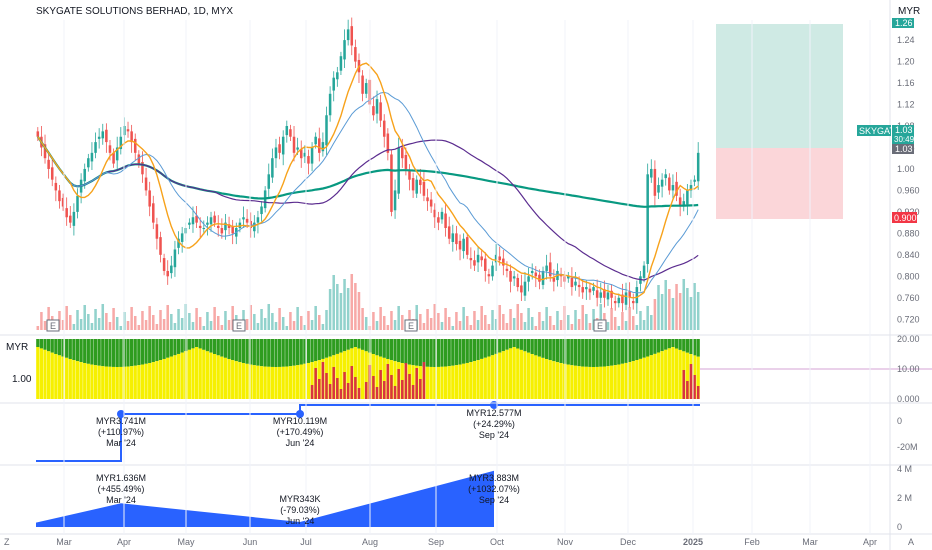  What do you see at coordinates (693, 542) in the screenshot?
I see `x-tick-label: 2025` at bounding box center [693, 542].